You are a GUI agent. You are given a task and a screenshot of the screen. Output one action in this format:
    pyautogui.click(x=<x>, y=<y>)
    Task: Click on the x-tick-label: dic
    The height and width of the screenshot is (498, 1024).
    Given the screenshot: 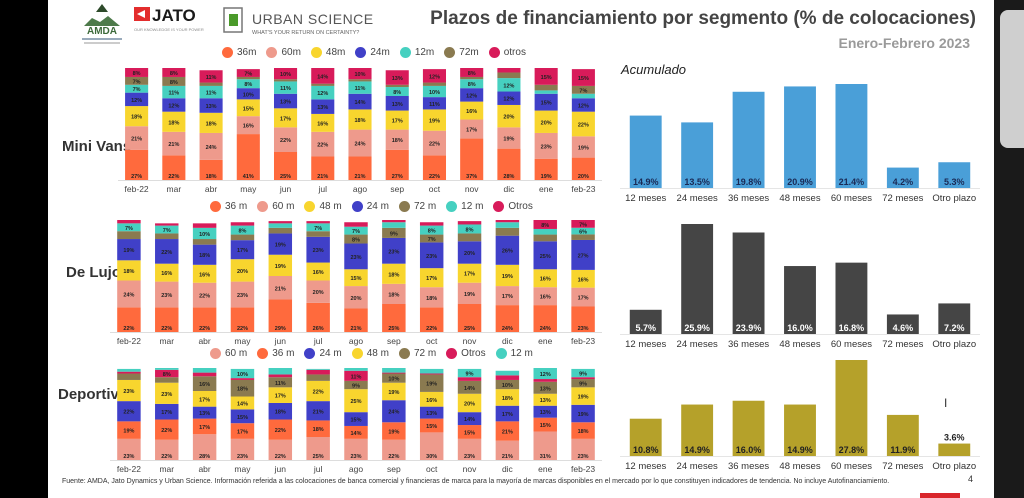 What is the action you would take?
    pyautogui.click(x=508, y=341)
    